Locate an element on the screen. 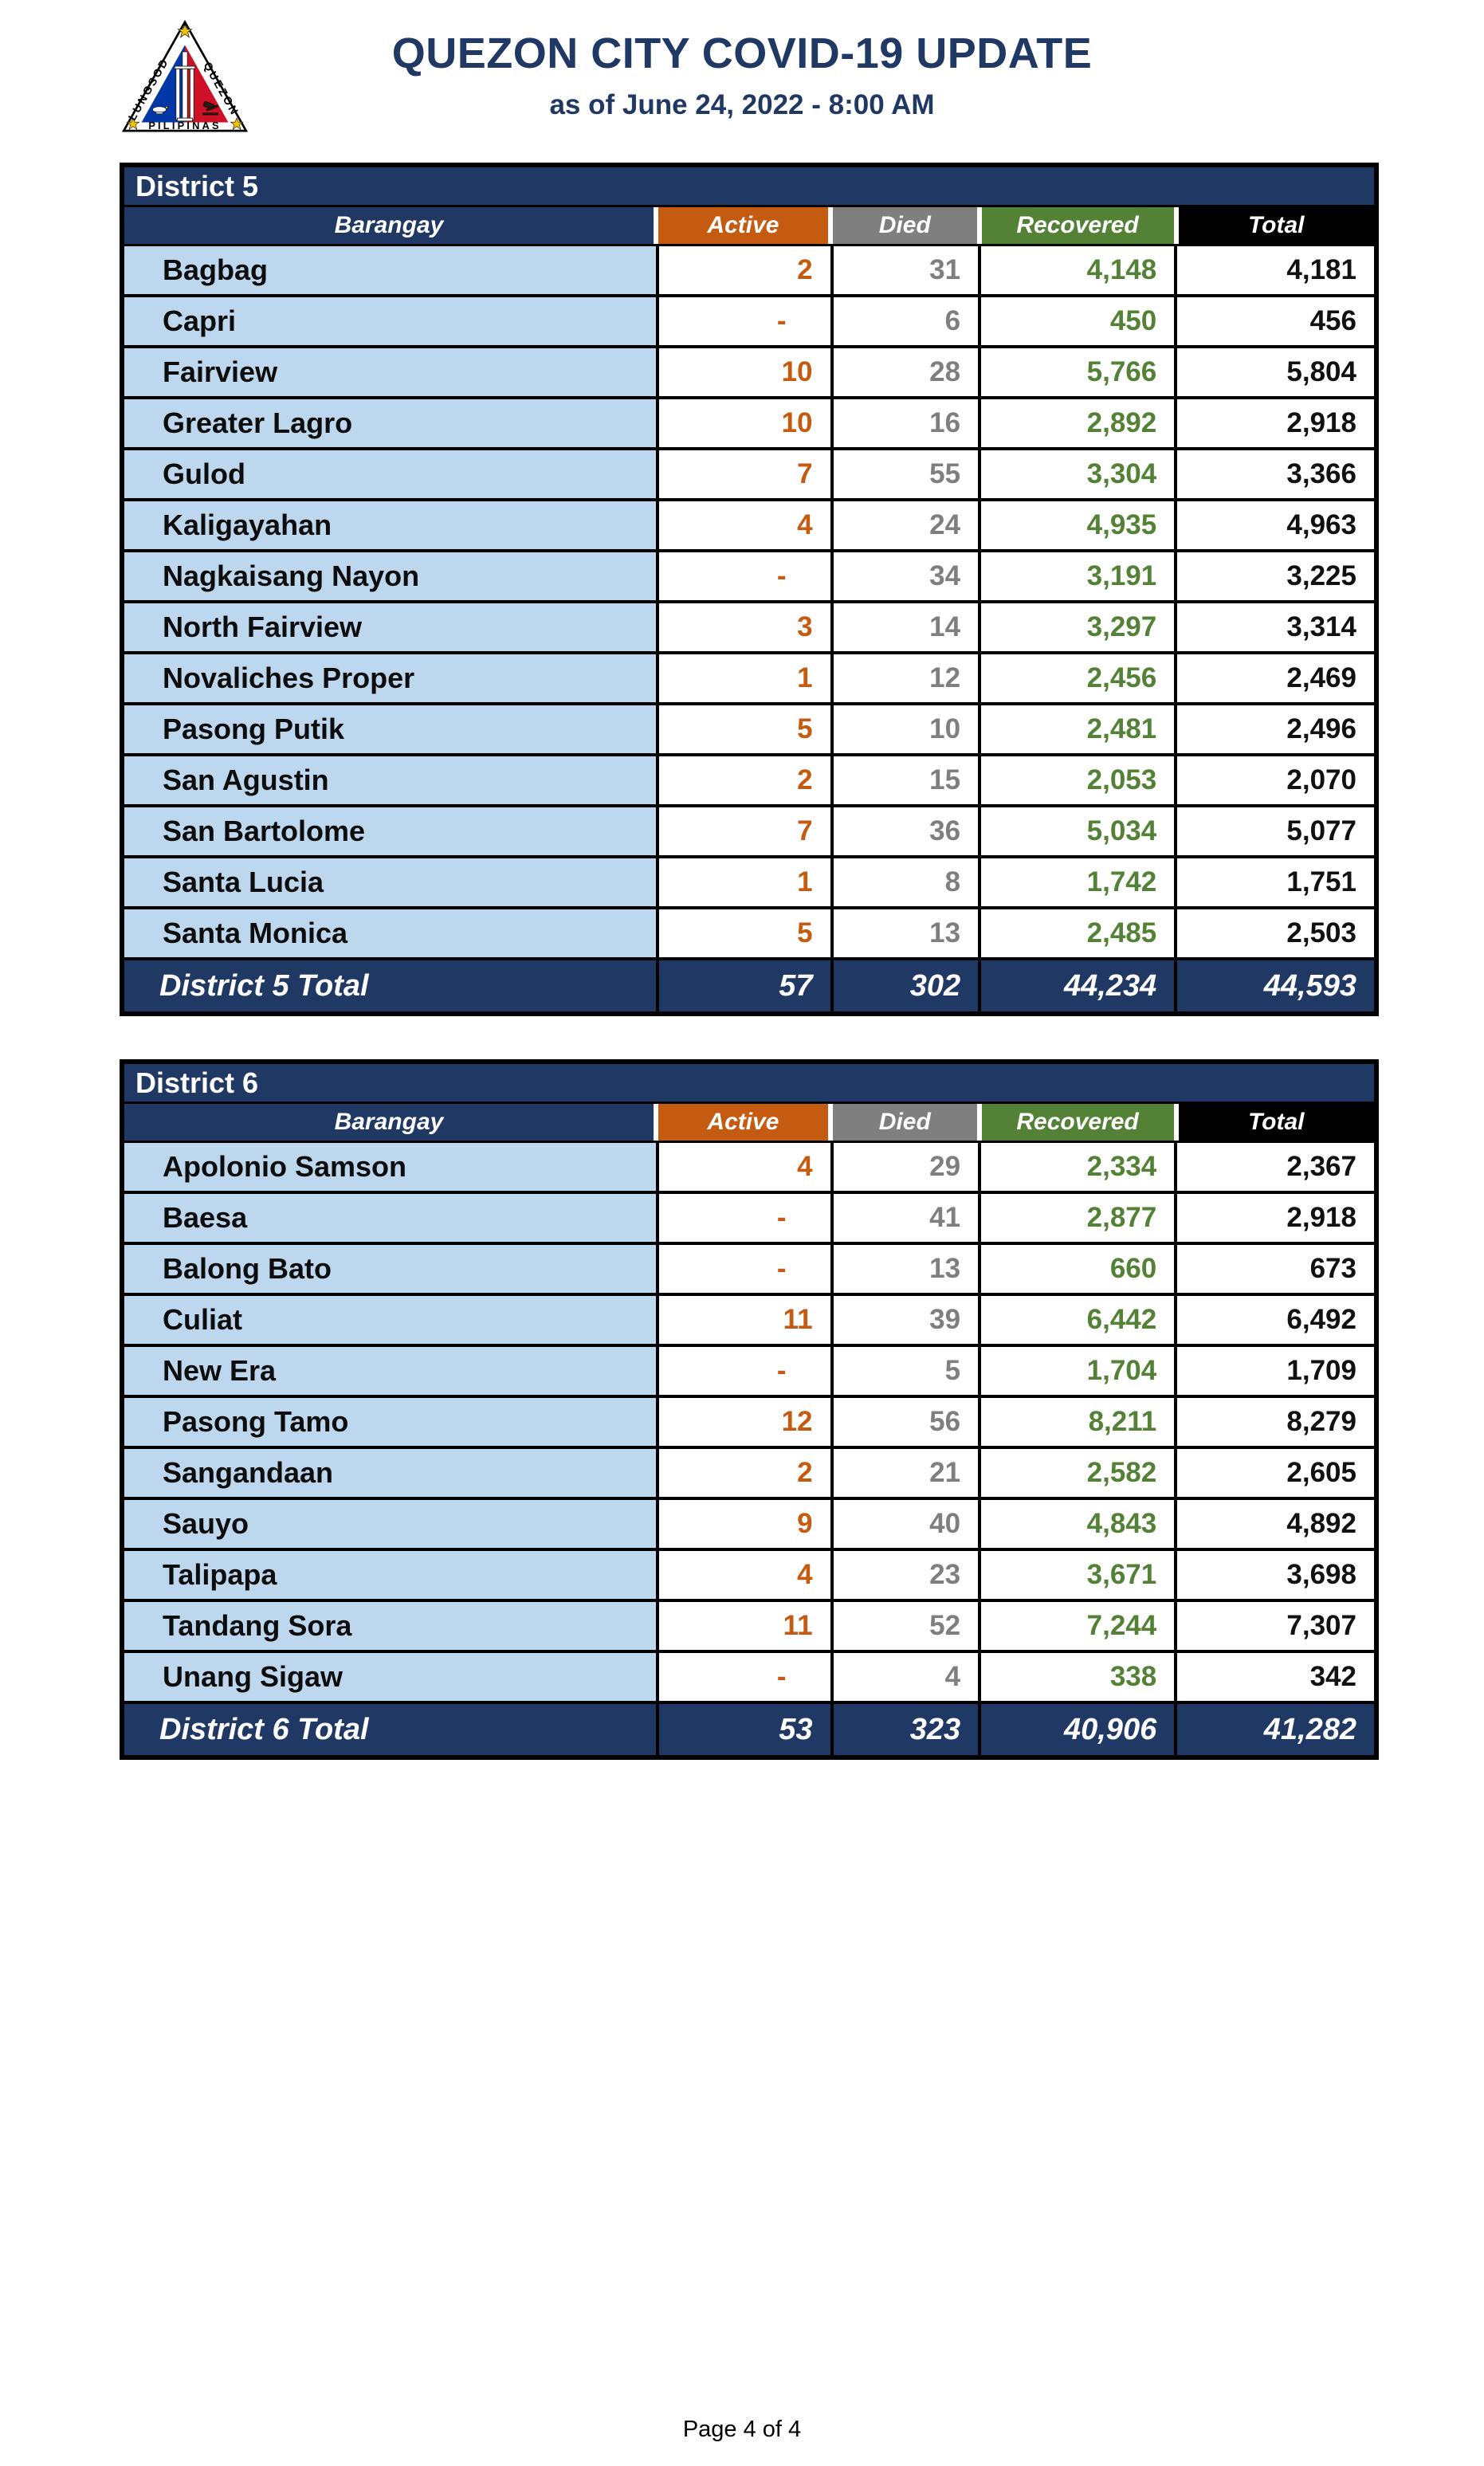  seal-star-right is located at coordinates (237, 124).